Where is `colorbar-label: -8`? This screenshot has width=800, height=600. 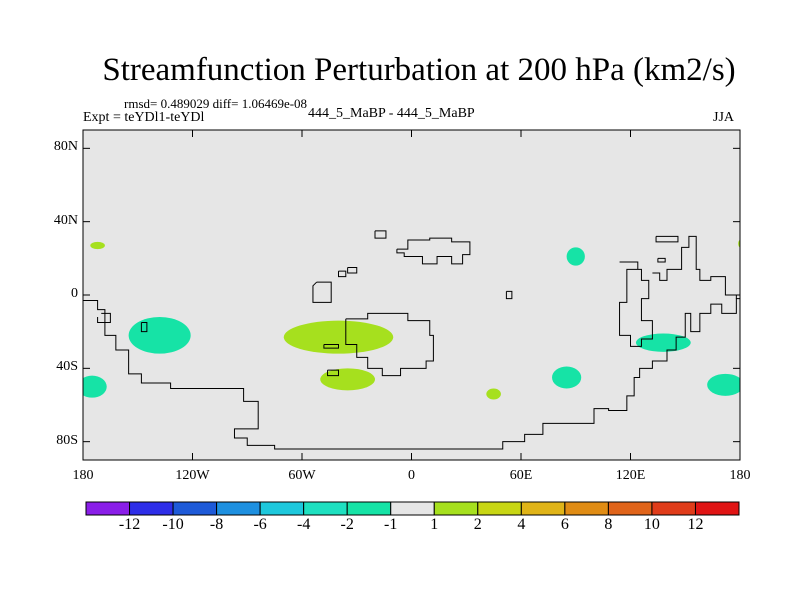 colorbar-label: -8 is located at coordinates (216, 524).